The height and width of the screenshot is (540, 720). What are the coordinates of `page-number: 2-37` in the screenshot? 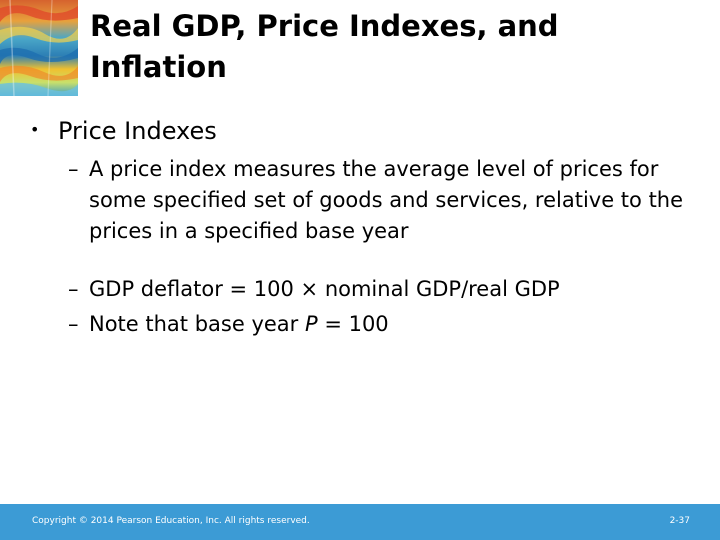 It's located at (679, 521).